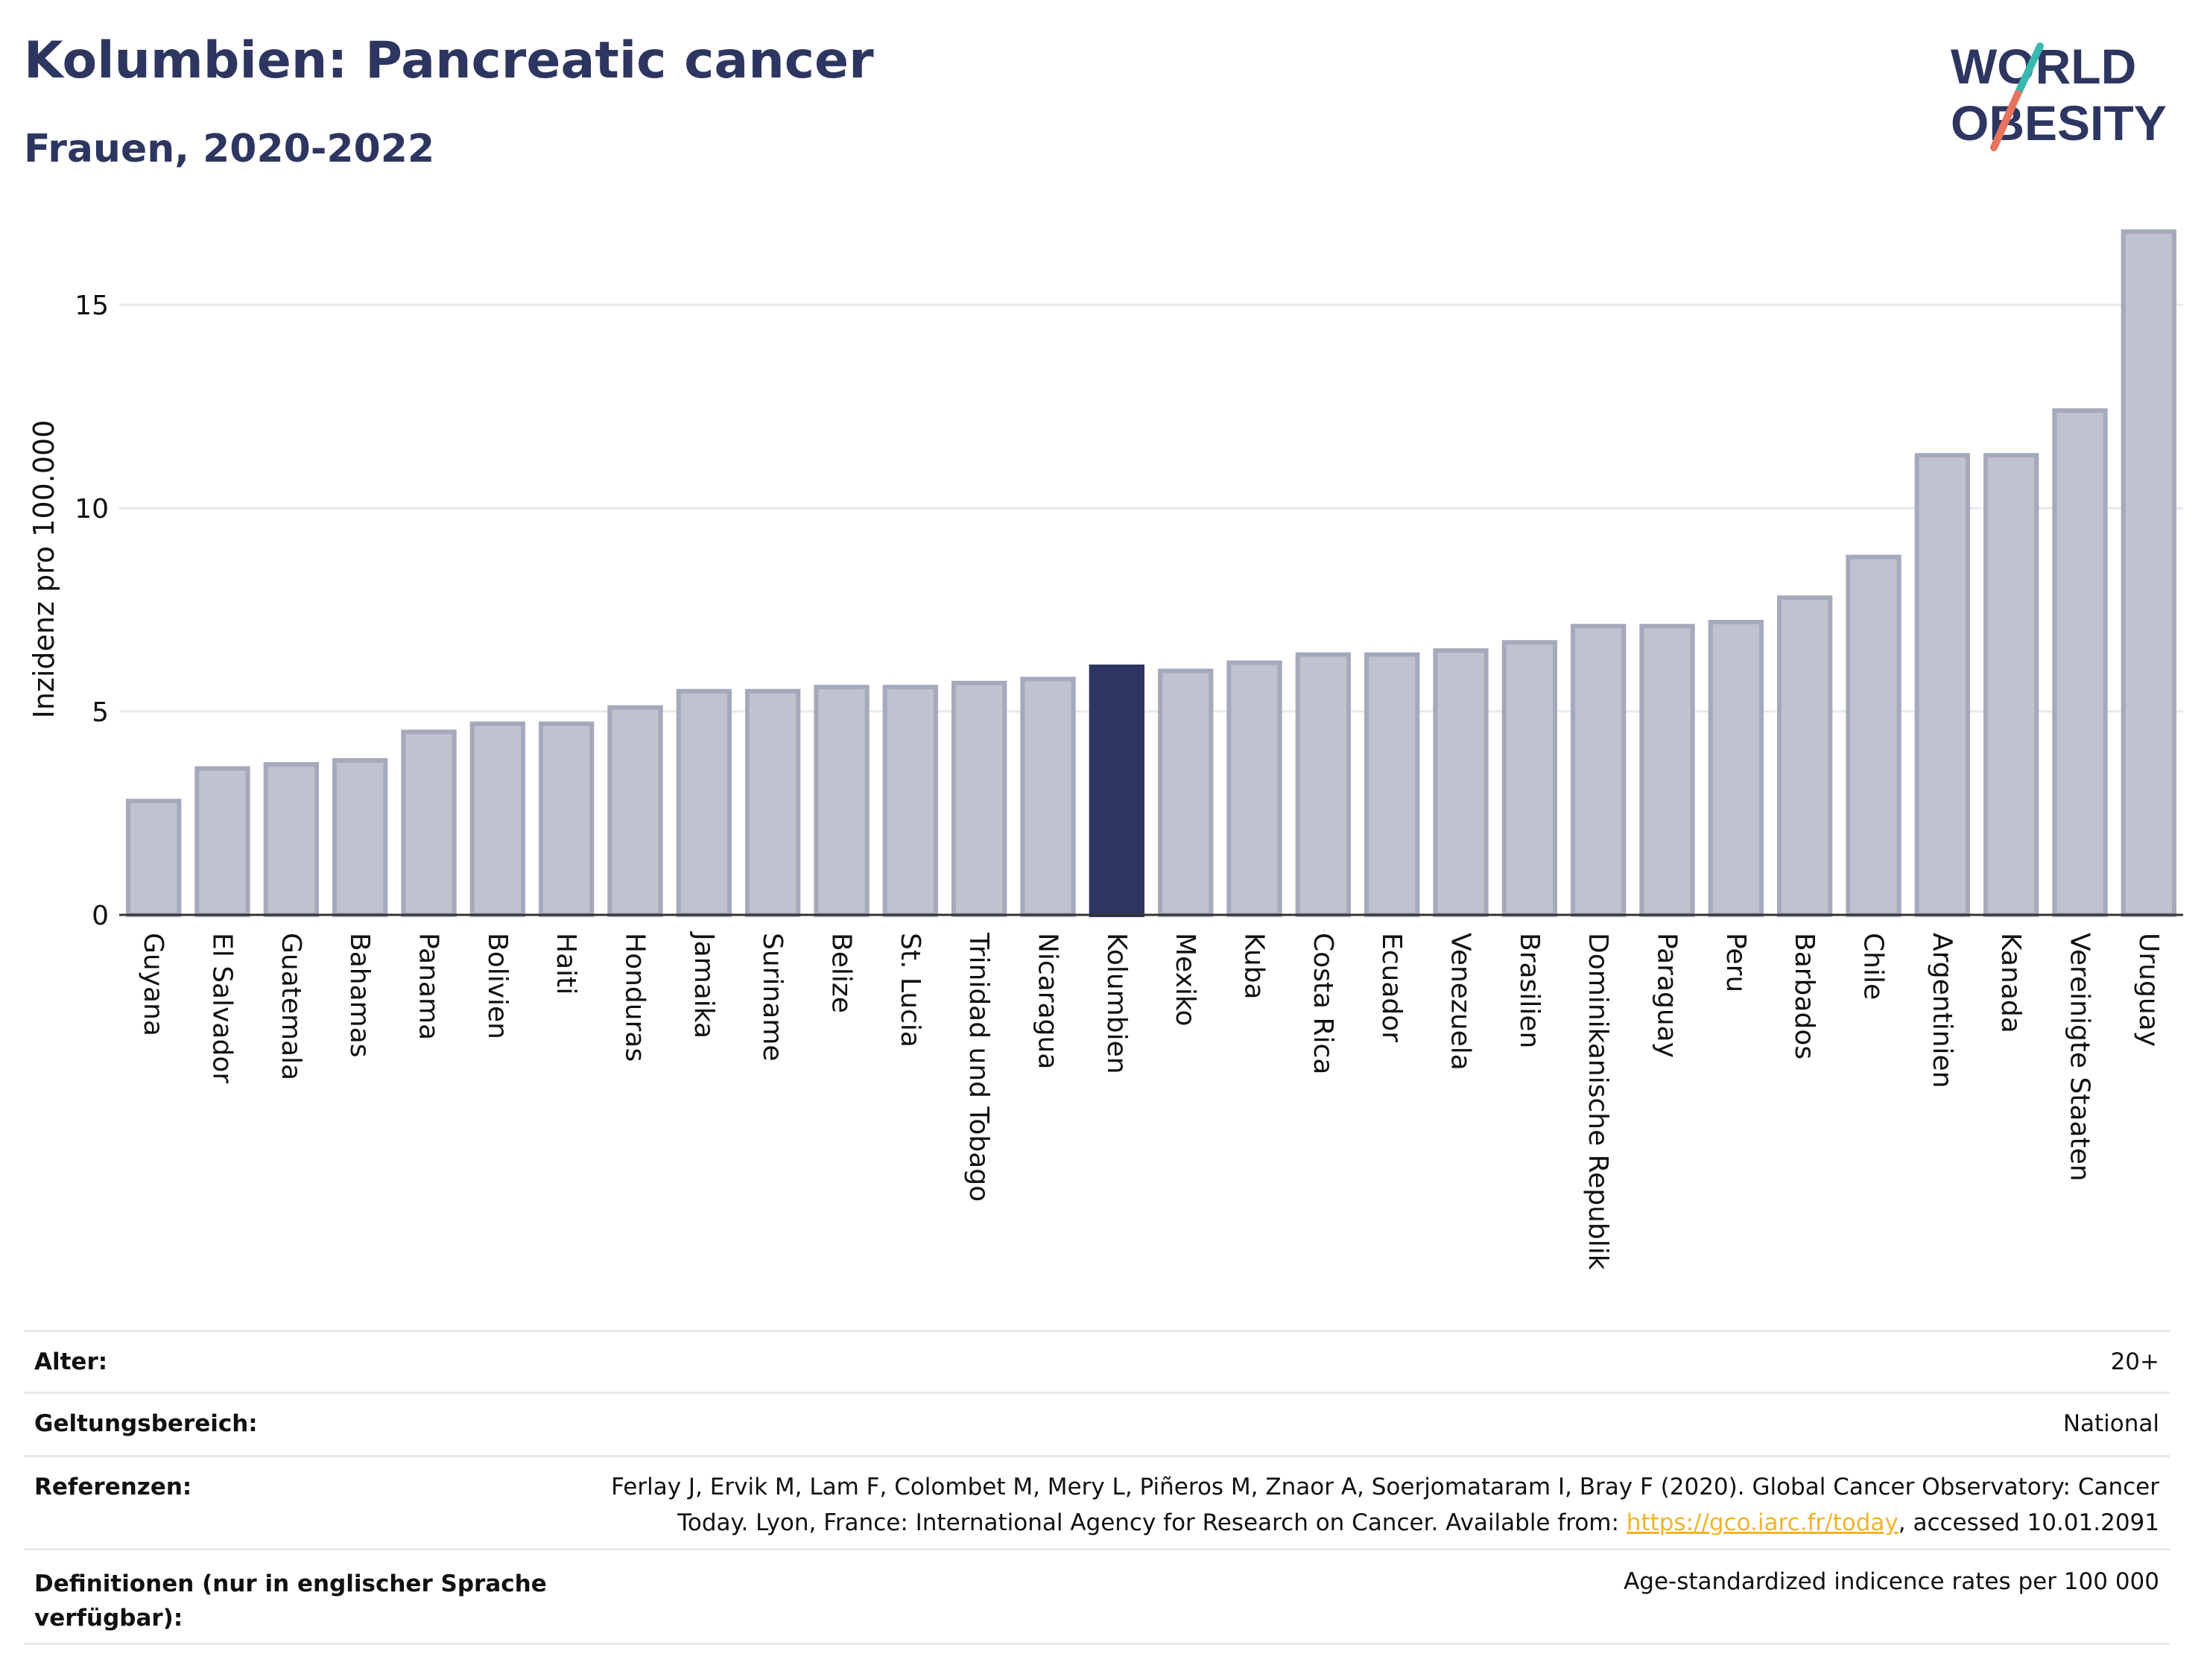  What do you see at coordinates (146, 1423) in the screenshot?
I see `meta-scope-label: Geltungsbereich:` at bounding box center [146, 1423].